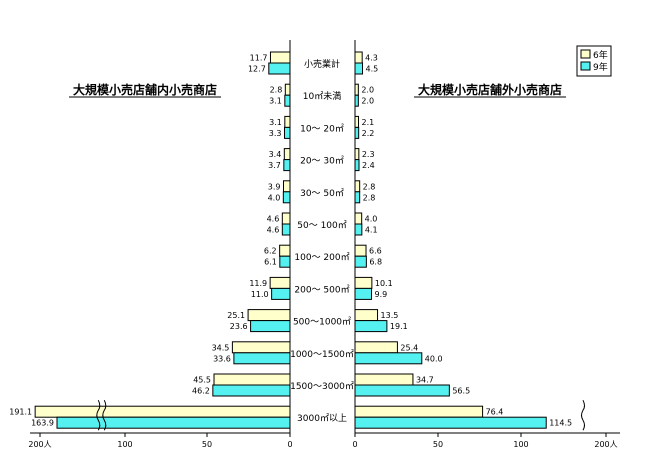  What do you see at coordinates (372, 69) in the screenshot?
I see `value-label: 4.5` at bounding box center [372, 69].